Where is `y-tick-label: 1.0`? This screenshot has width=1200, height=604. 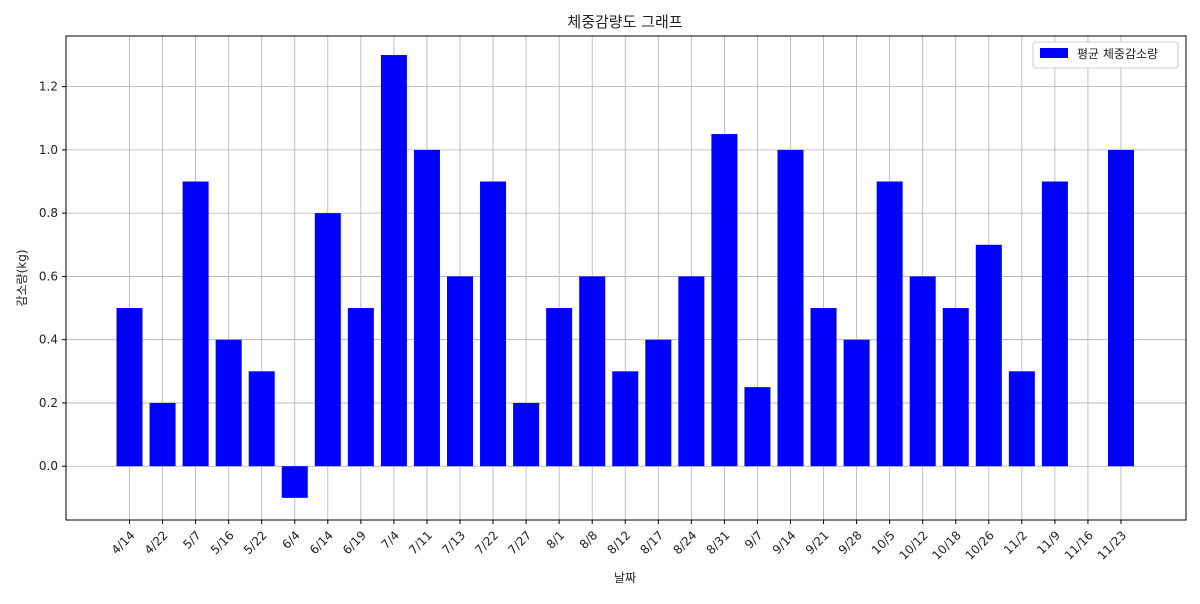 y-tick-label: 1.0 is located at coordinates (48, 150).